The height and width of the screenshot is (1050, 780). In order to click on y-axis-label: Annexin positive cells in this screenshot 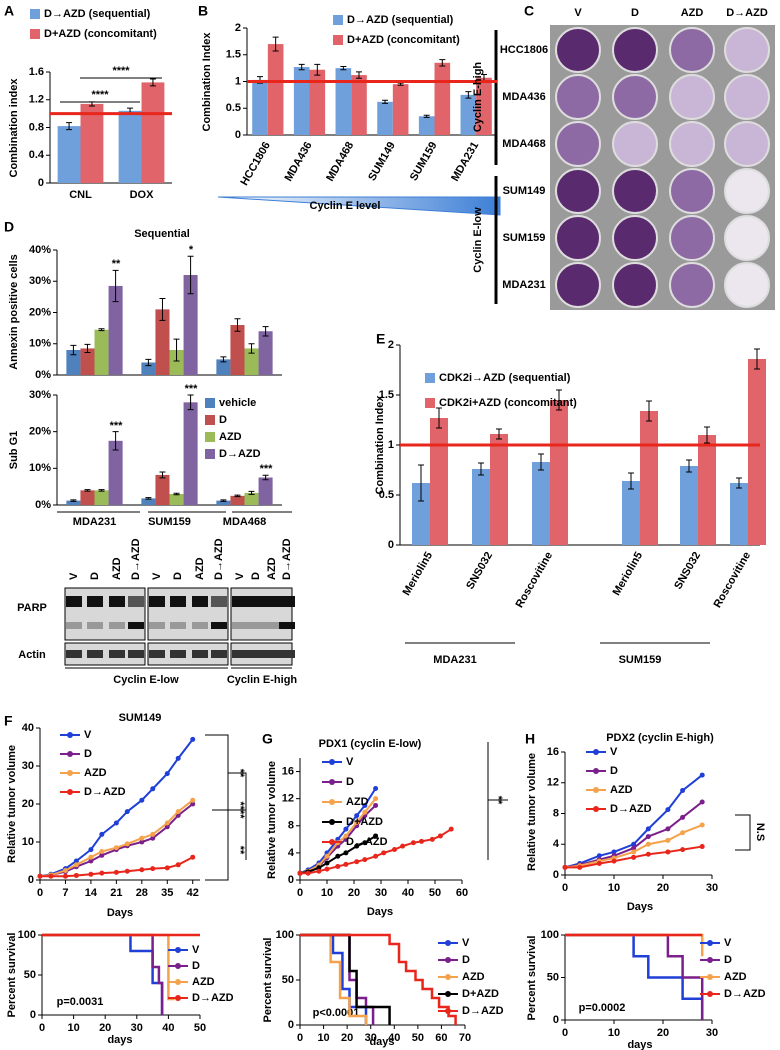, I will do `click(14, 312)`.